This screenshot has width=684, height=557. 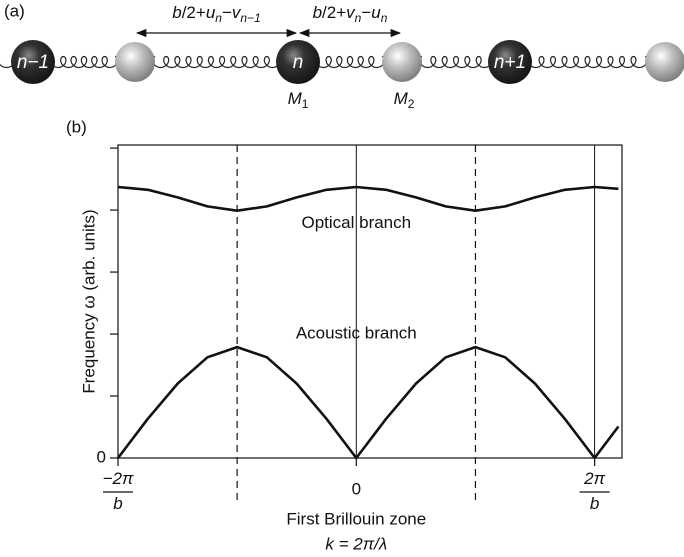 What do you see at coordinates (411, 104) in the screenshot?
I see `label-part: 2` at bounding box center [411, 104].